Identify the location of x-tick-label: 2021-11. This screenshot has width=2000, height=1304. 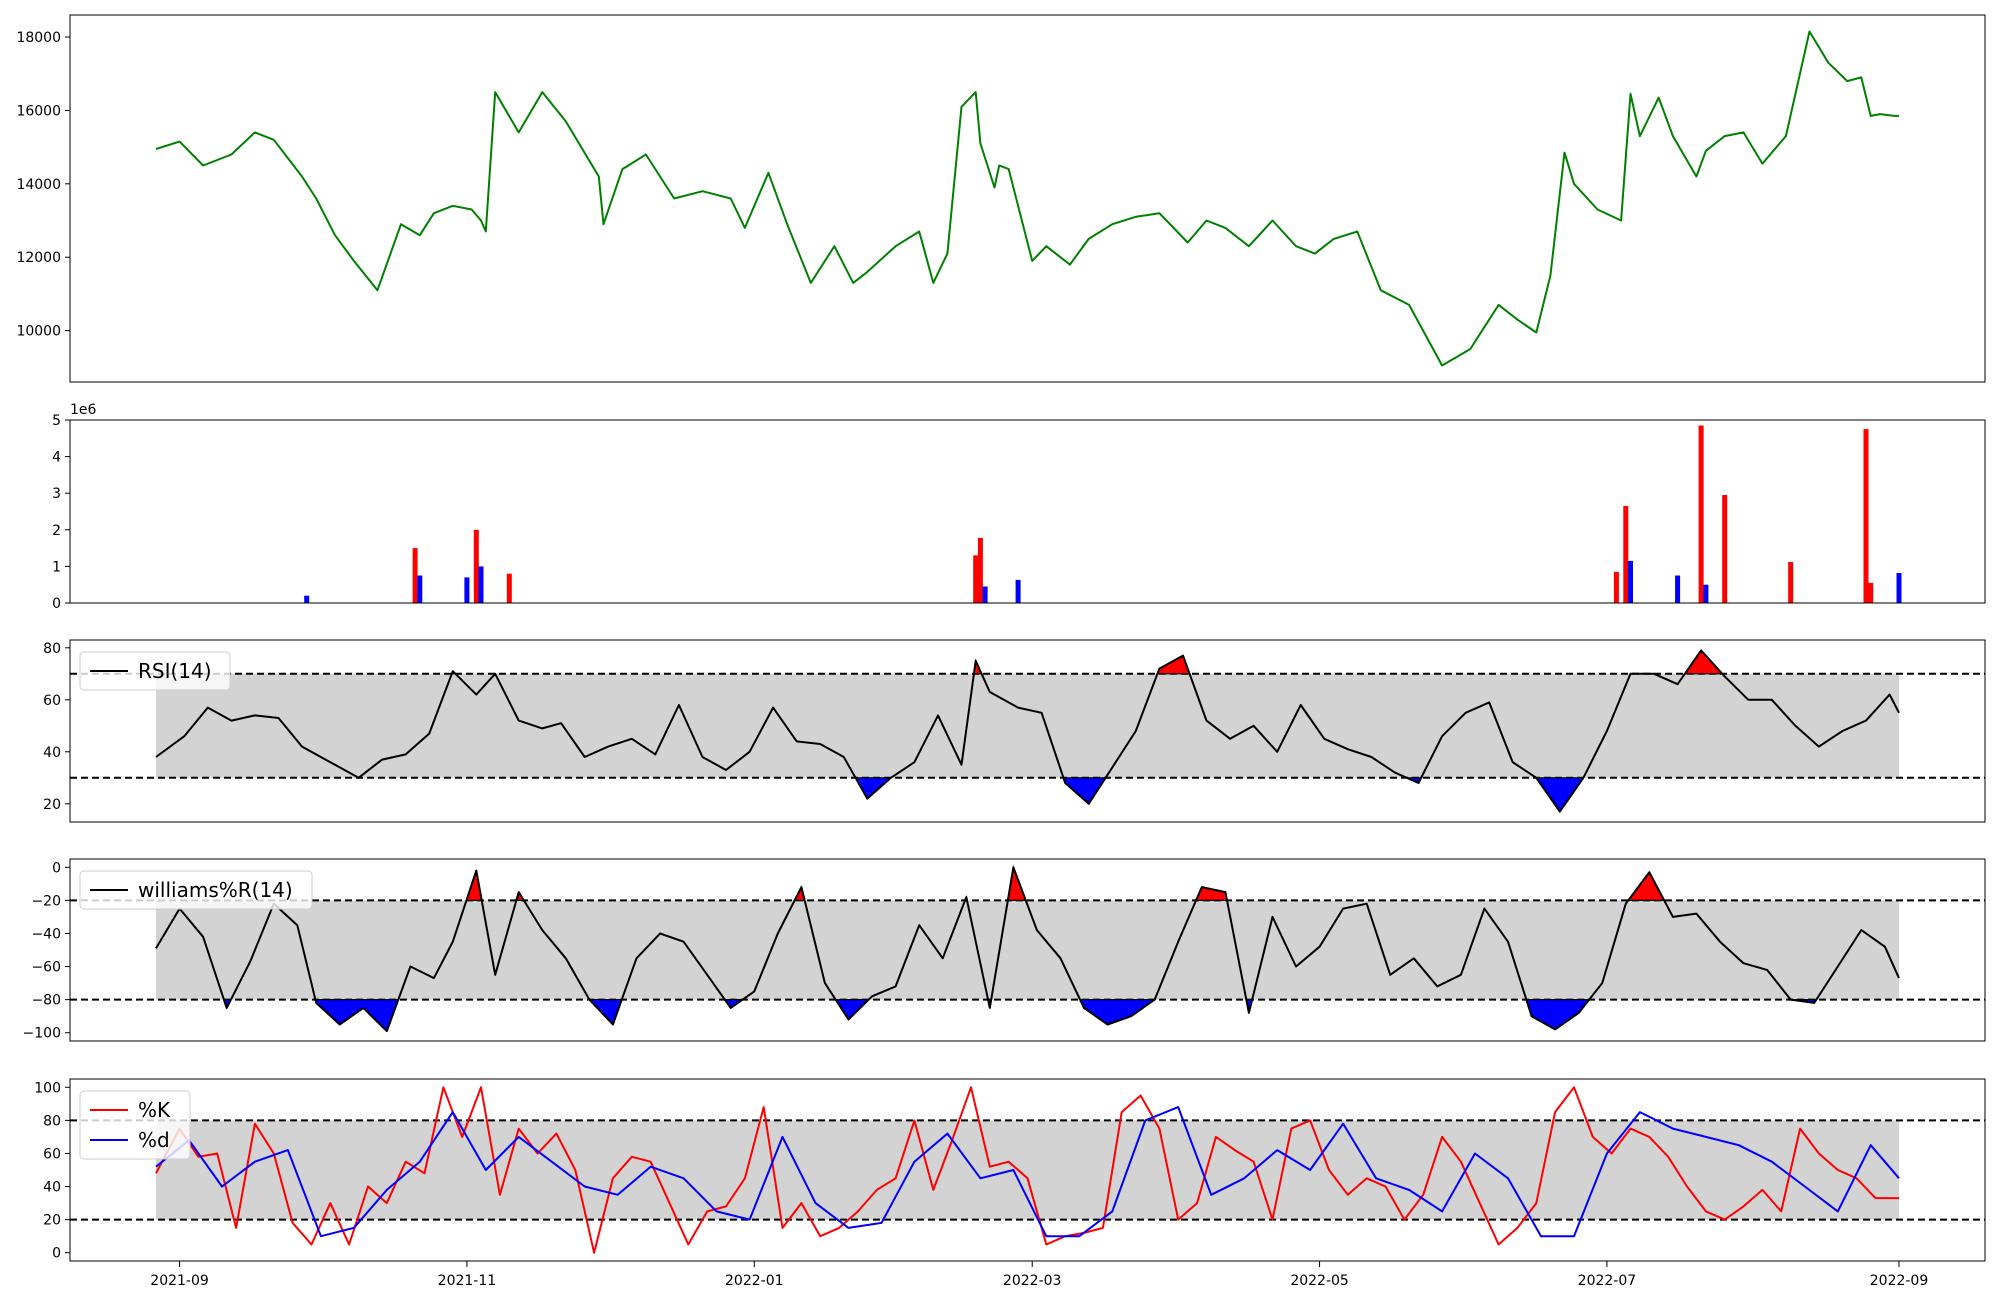
(467, 1281).